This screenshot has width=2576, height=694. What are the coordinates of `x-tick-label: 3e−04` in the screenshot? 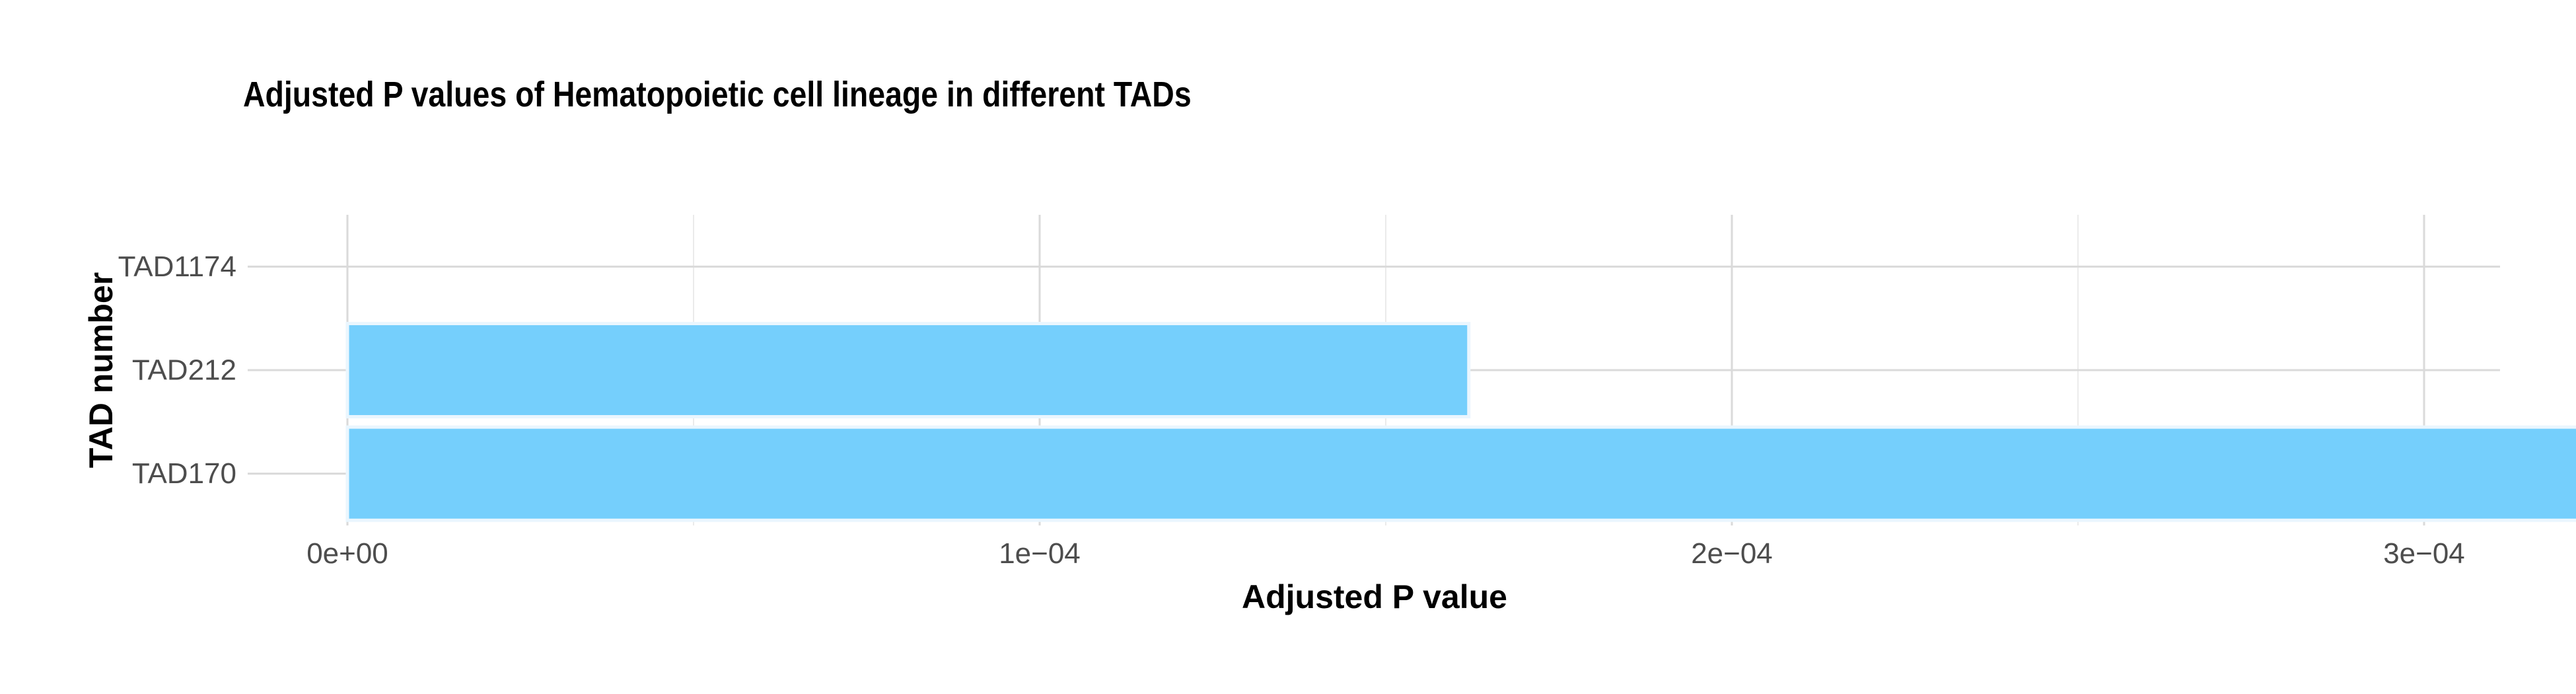 It's located at (2424, 553).